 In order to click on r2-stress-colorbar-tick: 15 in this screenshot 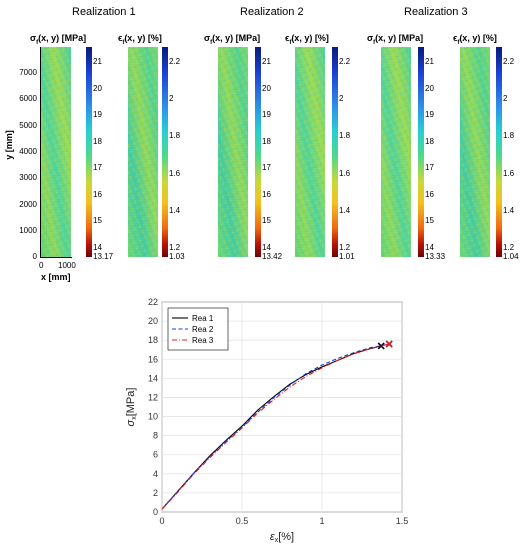, I will do `click(266, 221)`.